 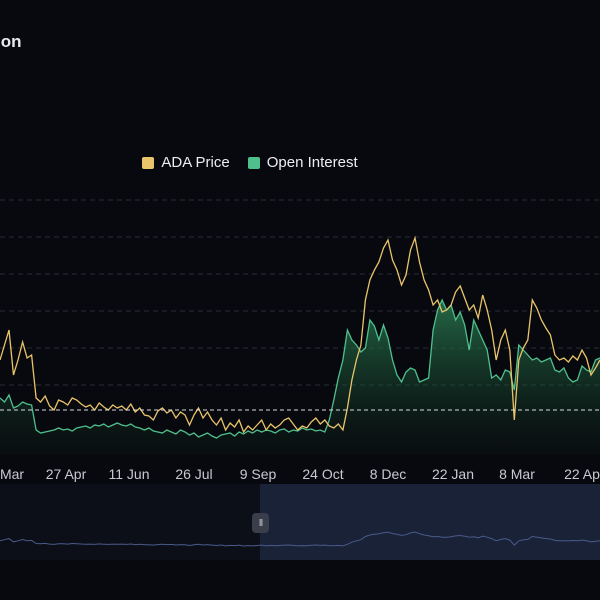 I want to click on navigator-handle: II, so click(x=260, y=523).